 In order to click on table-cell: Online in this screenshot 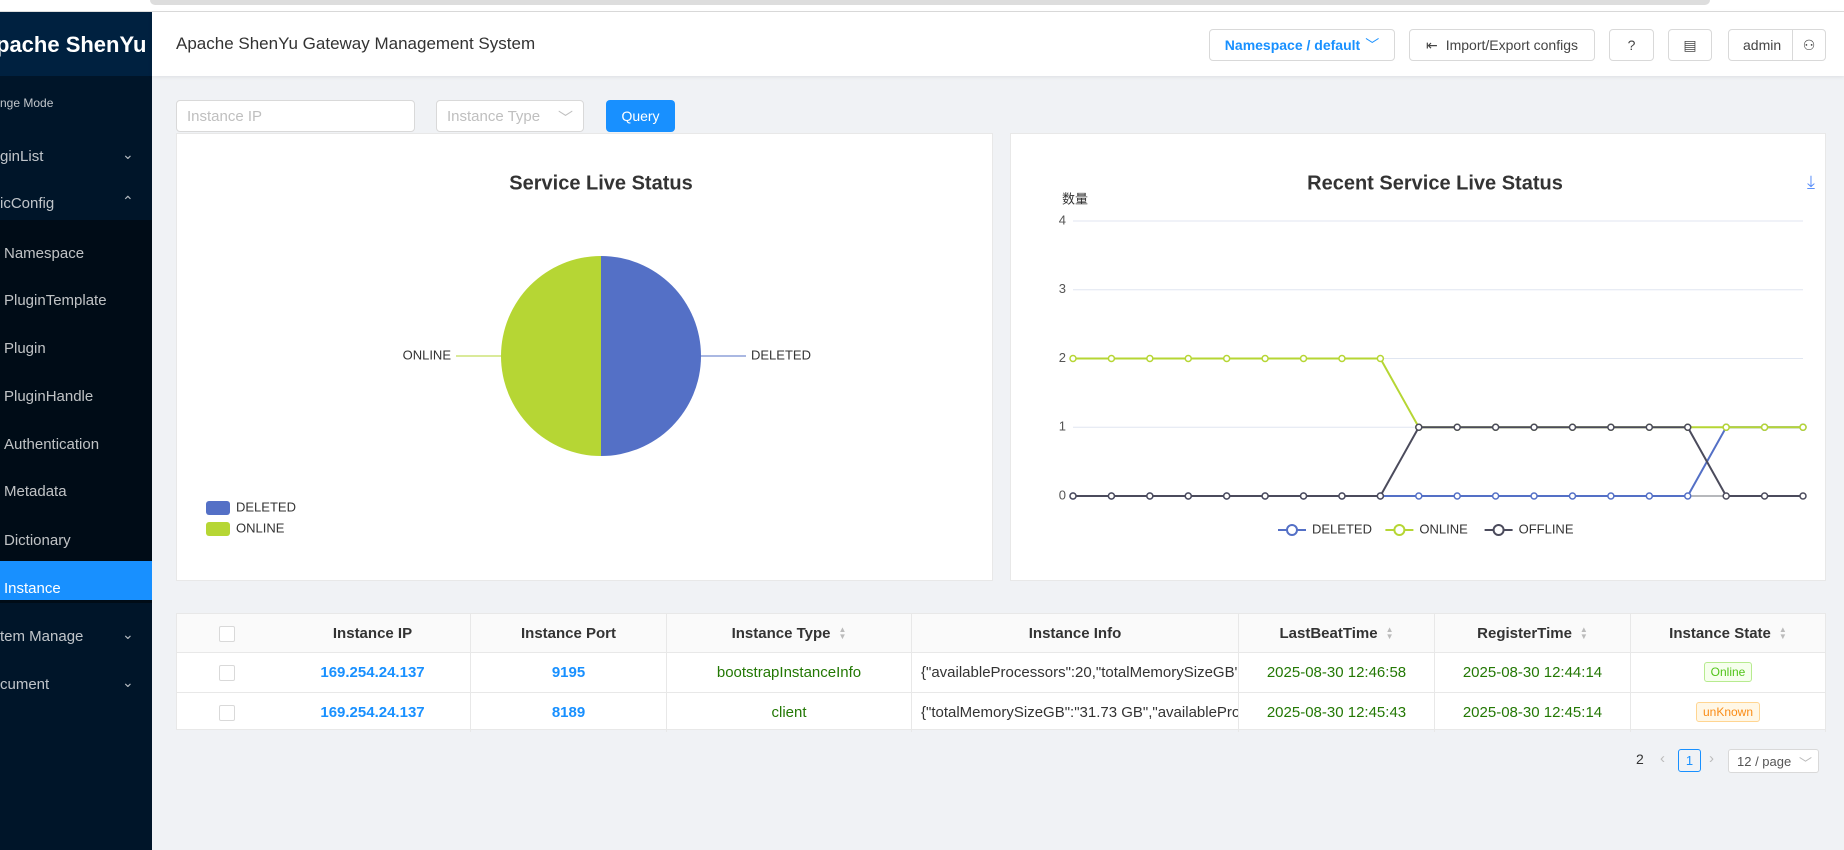, I will do `click(1728, 672)`.